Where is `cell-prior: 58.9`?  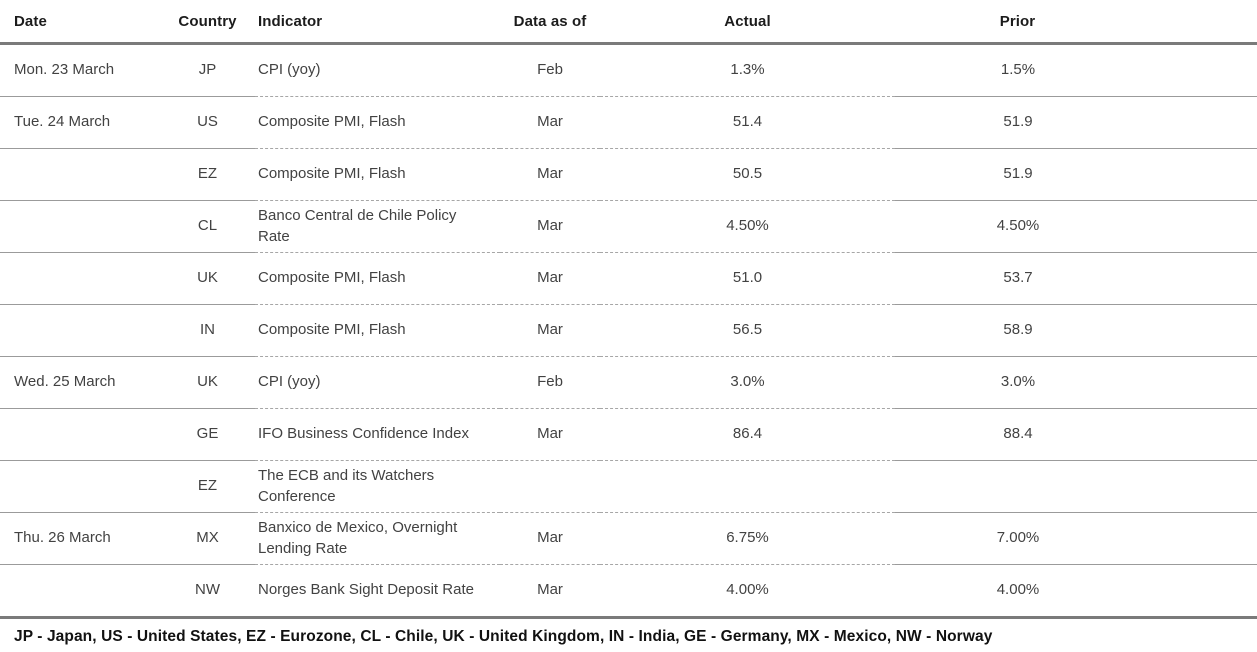
cell-prior: 58.9 is located at coordinates (1076, 330).